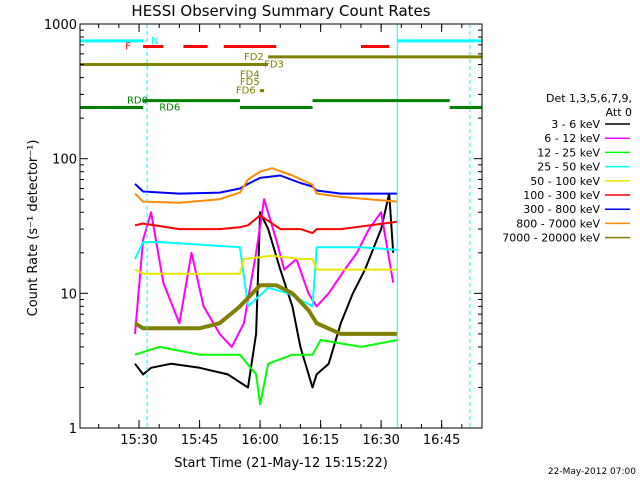 This screenshot has width=640, height=484. What do you see at coordinates (280, 11) in the screenshot?
I see `chart-title: HESSI Observing Summary Count Rates` at bounding box center [280, 11].